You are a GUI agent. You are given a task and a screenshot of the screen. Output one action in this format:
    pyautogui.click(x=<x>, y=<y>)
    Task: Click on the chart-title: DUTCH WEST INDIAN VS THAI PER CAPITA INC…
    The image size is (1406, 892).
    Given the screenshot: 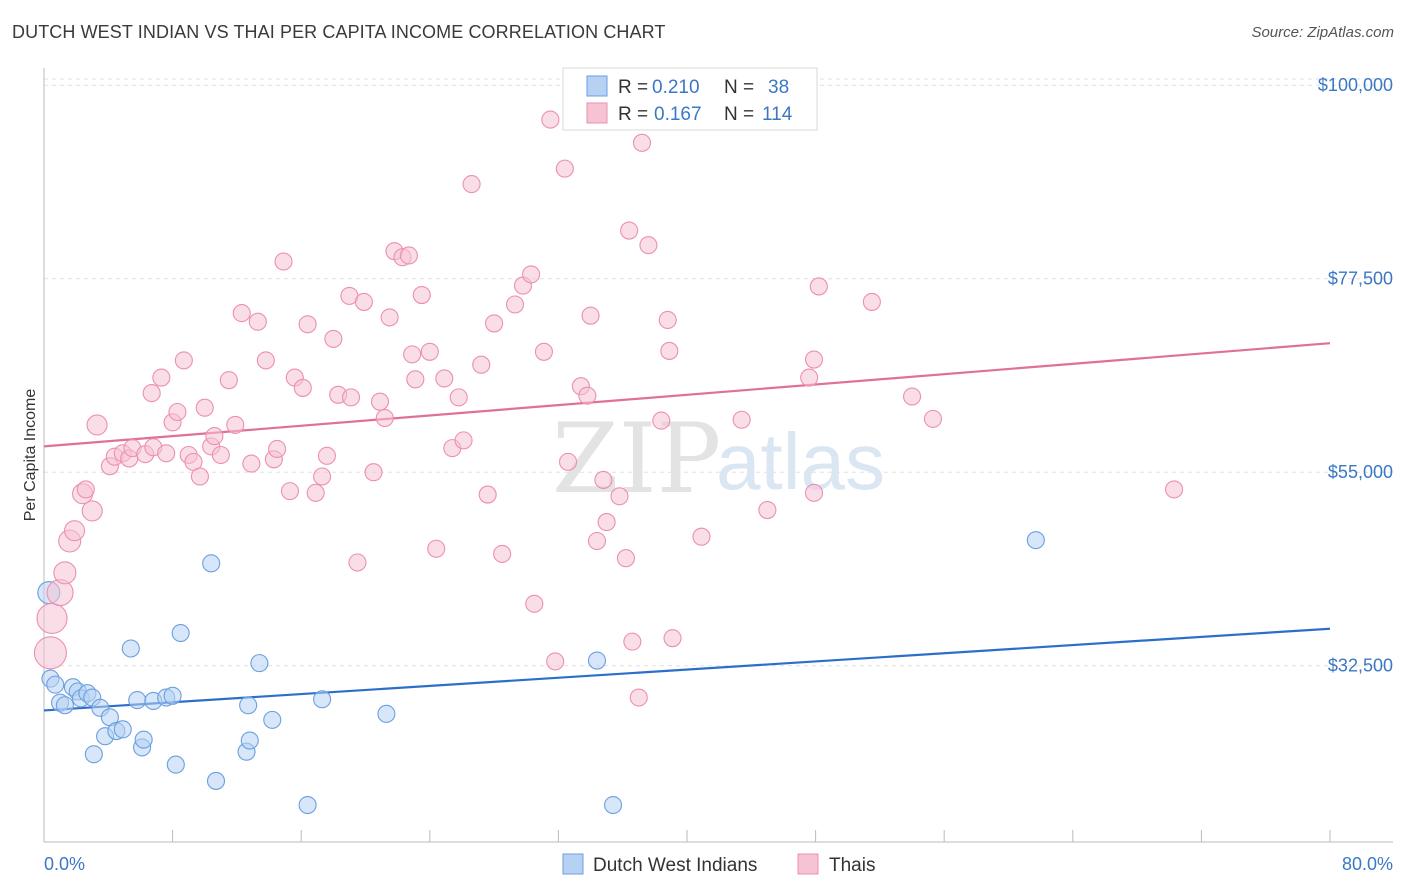 What is the action you would take?
    pyautogui.click(x=339, y=32)
    